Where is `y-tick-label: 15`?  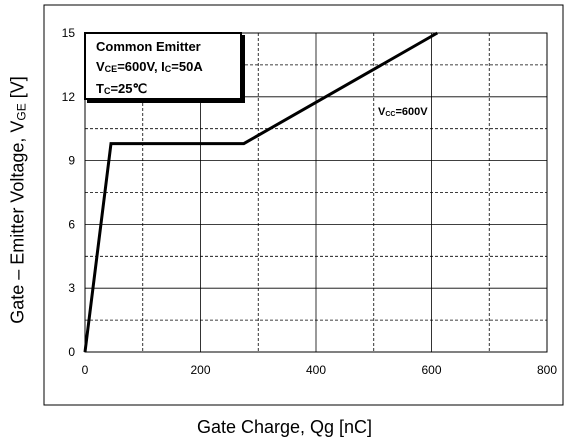 y-tick-label: 15 is located at coordinates (69, 33).